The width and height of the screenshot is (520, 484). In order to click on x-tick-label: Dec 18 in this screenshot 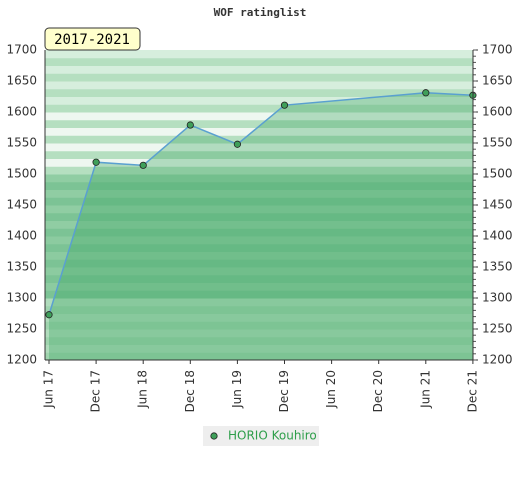, I will do `click(190, 391)`.